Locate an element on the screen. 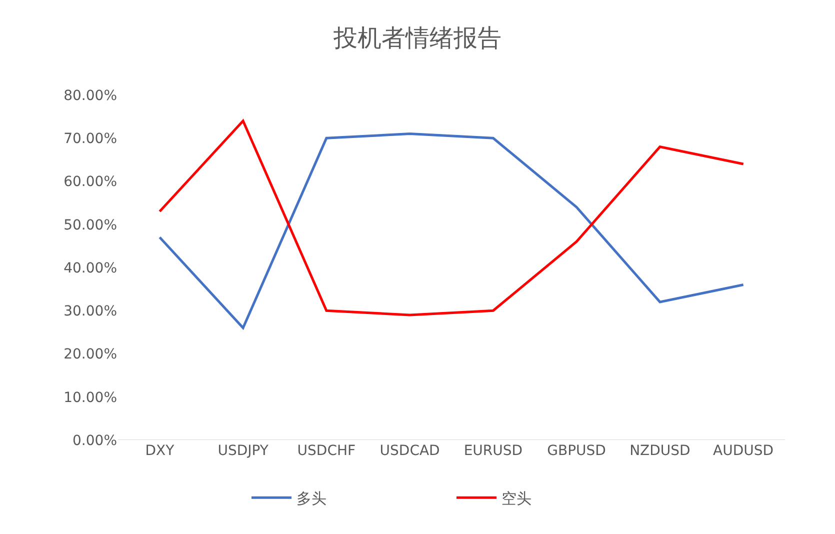 This screenshot has height=534, width=835. y-tick-label: 20.00% is located at coordinates (90, 354).